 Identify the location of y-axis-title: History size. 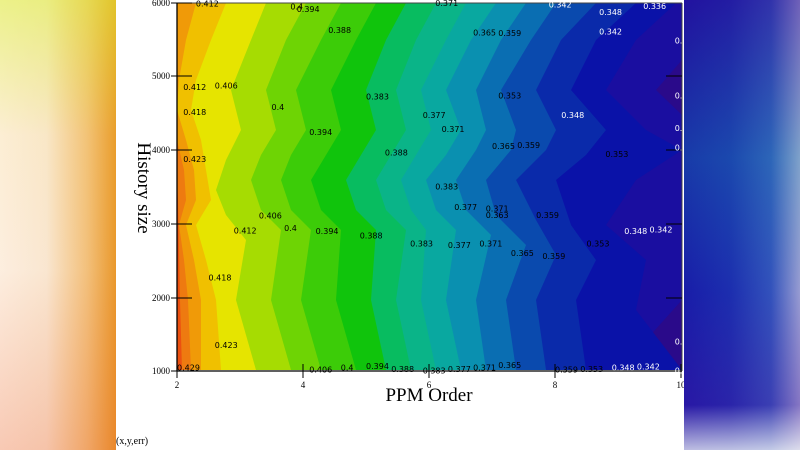
(143, 187).